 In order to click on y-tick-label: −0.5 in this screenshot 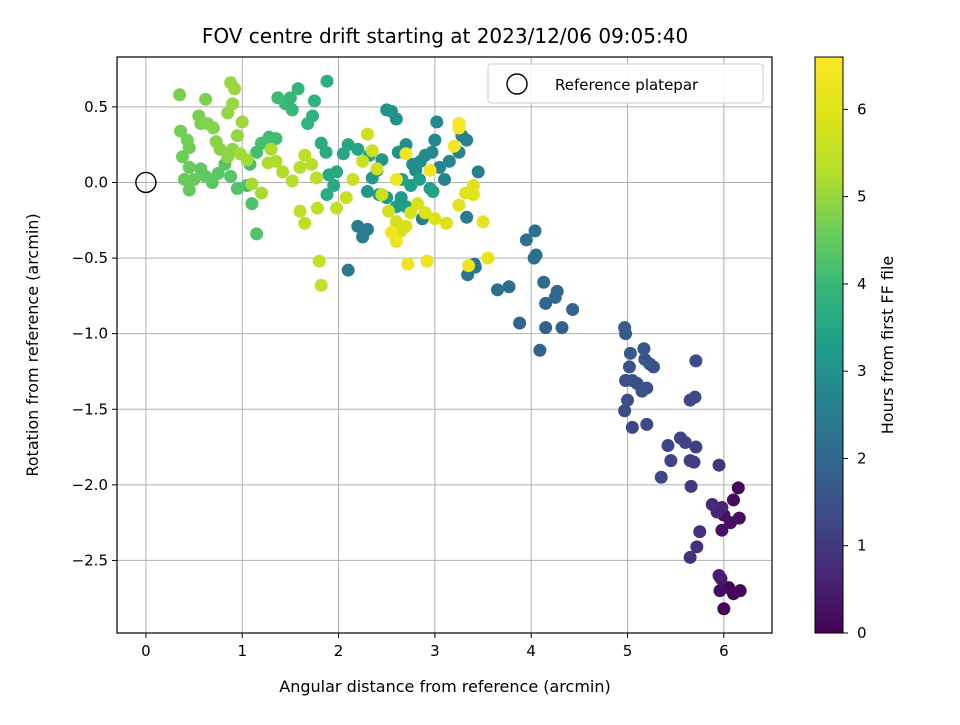, I will do `click(90, 258)`.